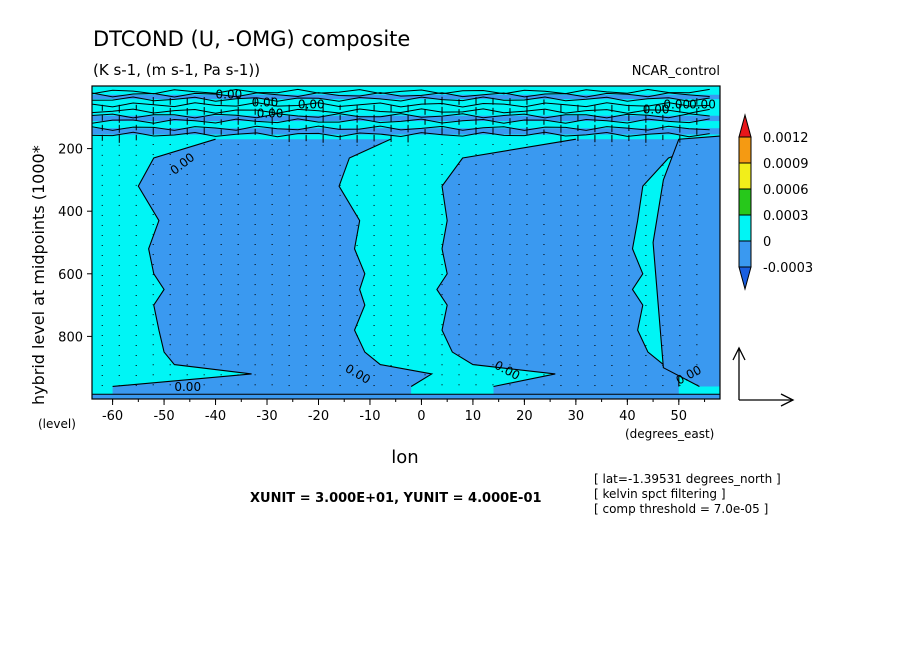 Image resolution: width=904 pixels, height=654 pixels. What do you see at coordinates (576, 416) in the screenshot?
I see `x-tick-label: 30` at bounding box center [576, 416].